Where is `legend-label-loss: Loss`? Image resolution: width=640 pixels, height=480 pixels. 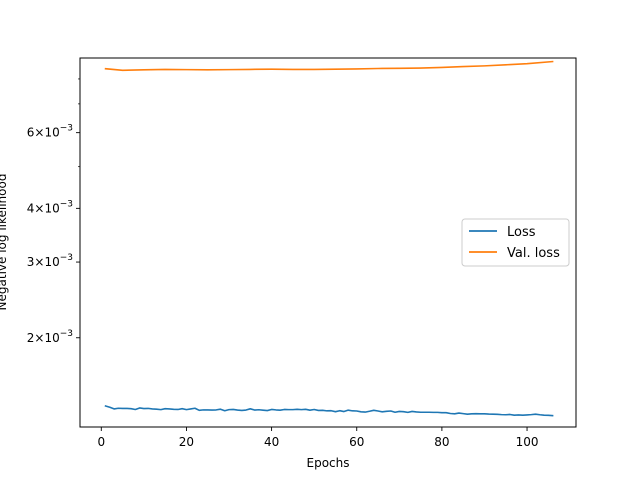 legend-label-loss: Loss is located at coordinates (521, 232).